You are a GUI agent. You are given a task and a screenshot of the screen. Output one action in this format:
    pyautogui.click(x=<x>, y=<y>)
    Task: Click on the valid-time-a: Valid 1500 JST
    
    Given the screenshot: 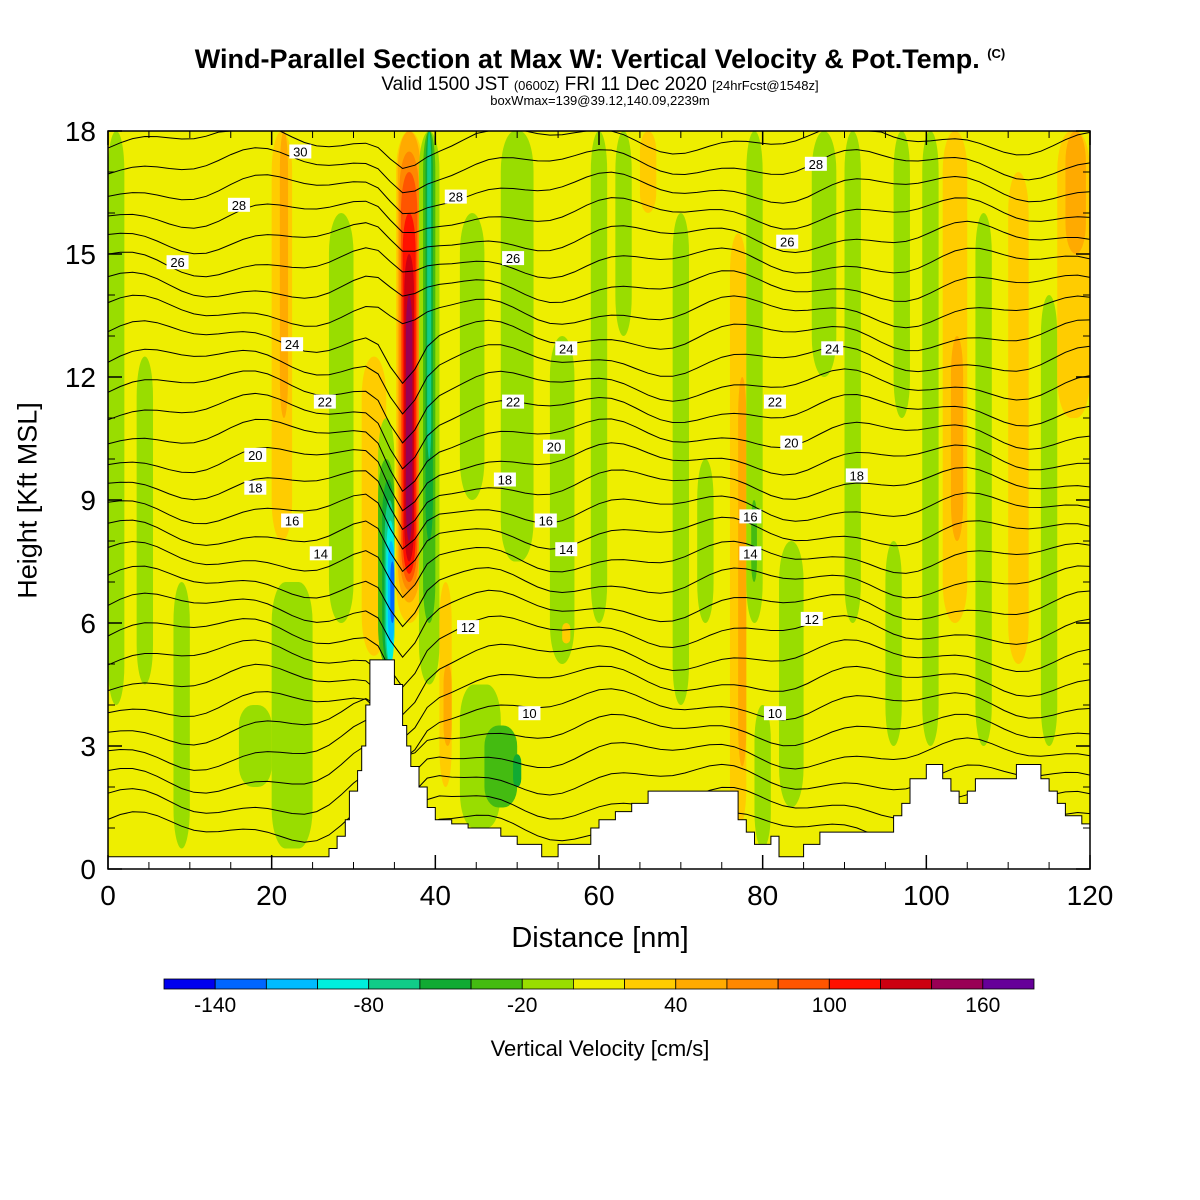 What is the action you would take?
    pyautogui.click(x=445, y=84)
    